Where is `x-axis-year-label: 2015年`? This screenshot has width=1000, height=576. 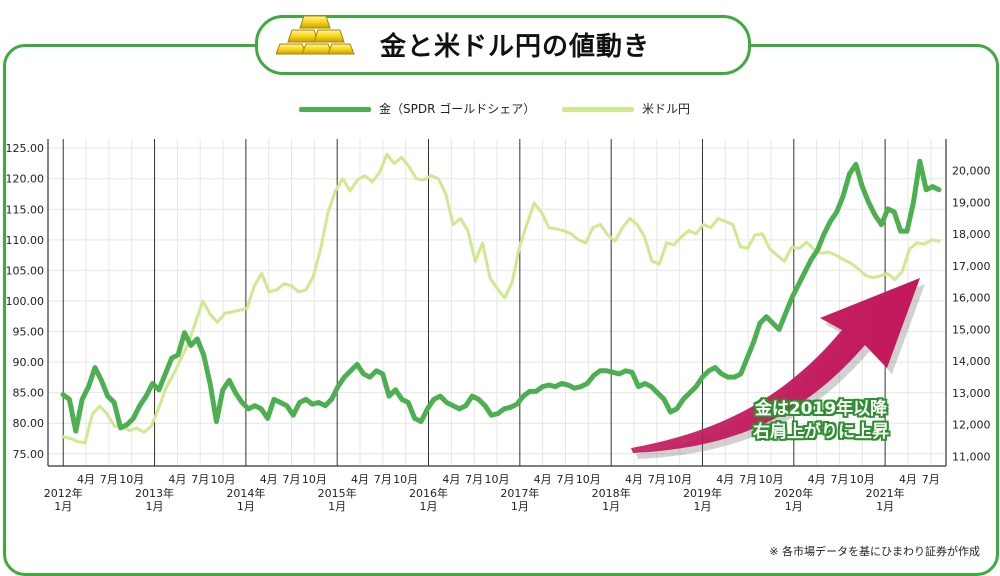 x-axis-year-label: 2015年 is located at coordinates (337, 493).